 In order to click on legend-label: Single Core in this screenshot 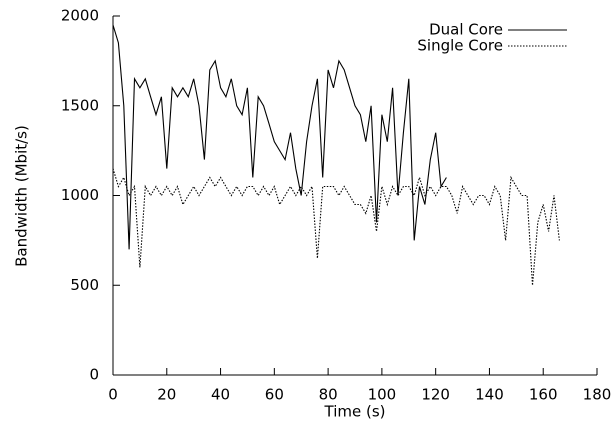, I will do `click(460, 46)`.